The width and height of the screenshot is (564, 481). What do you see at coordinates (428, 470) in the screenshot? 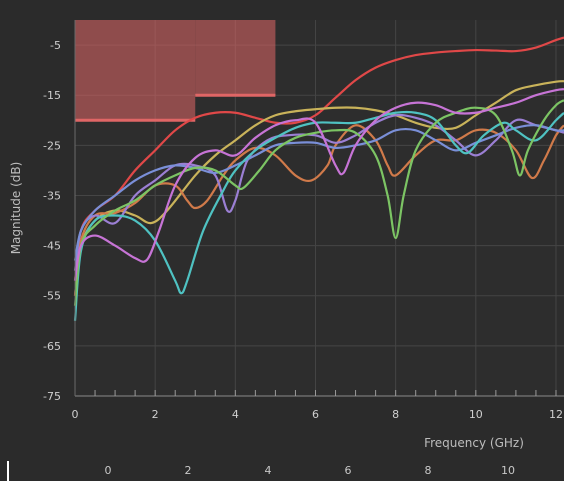
I see `overview-tick-label: 8` at bounding box center [428, 470].